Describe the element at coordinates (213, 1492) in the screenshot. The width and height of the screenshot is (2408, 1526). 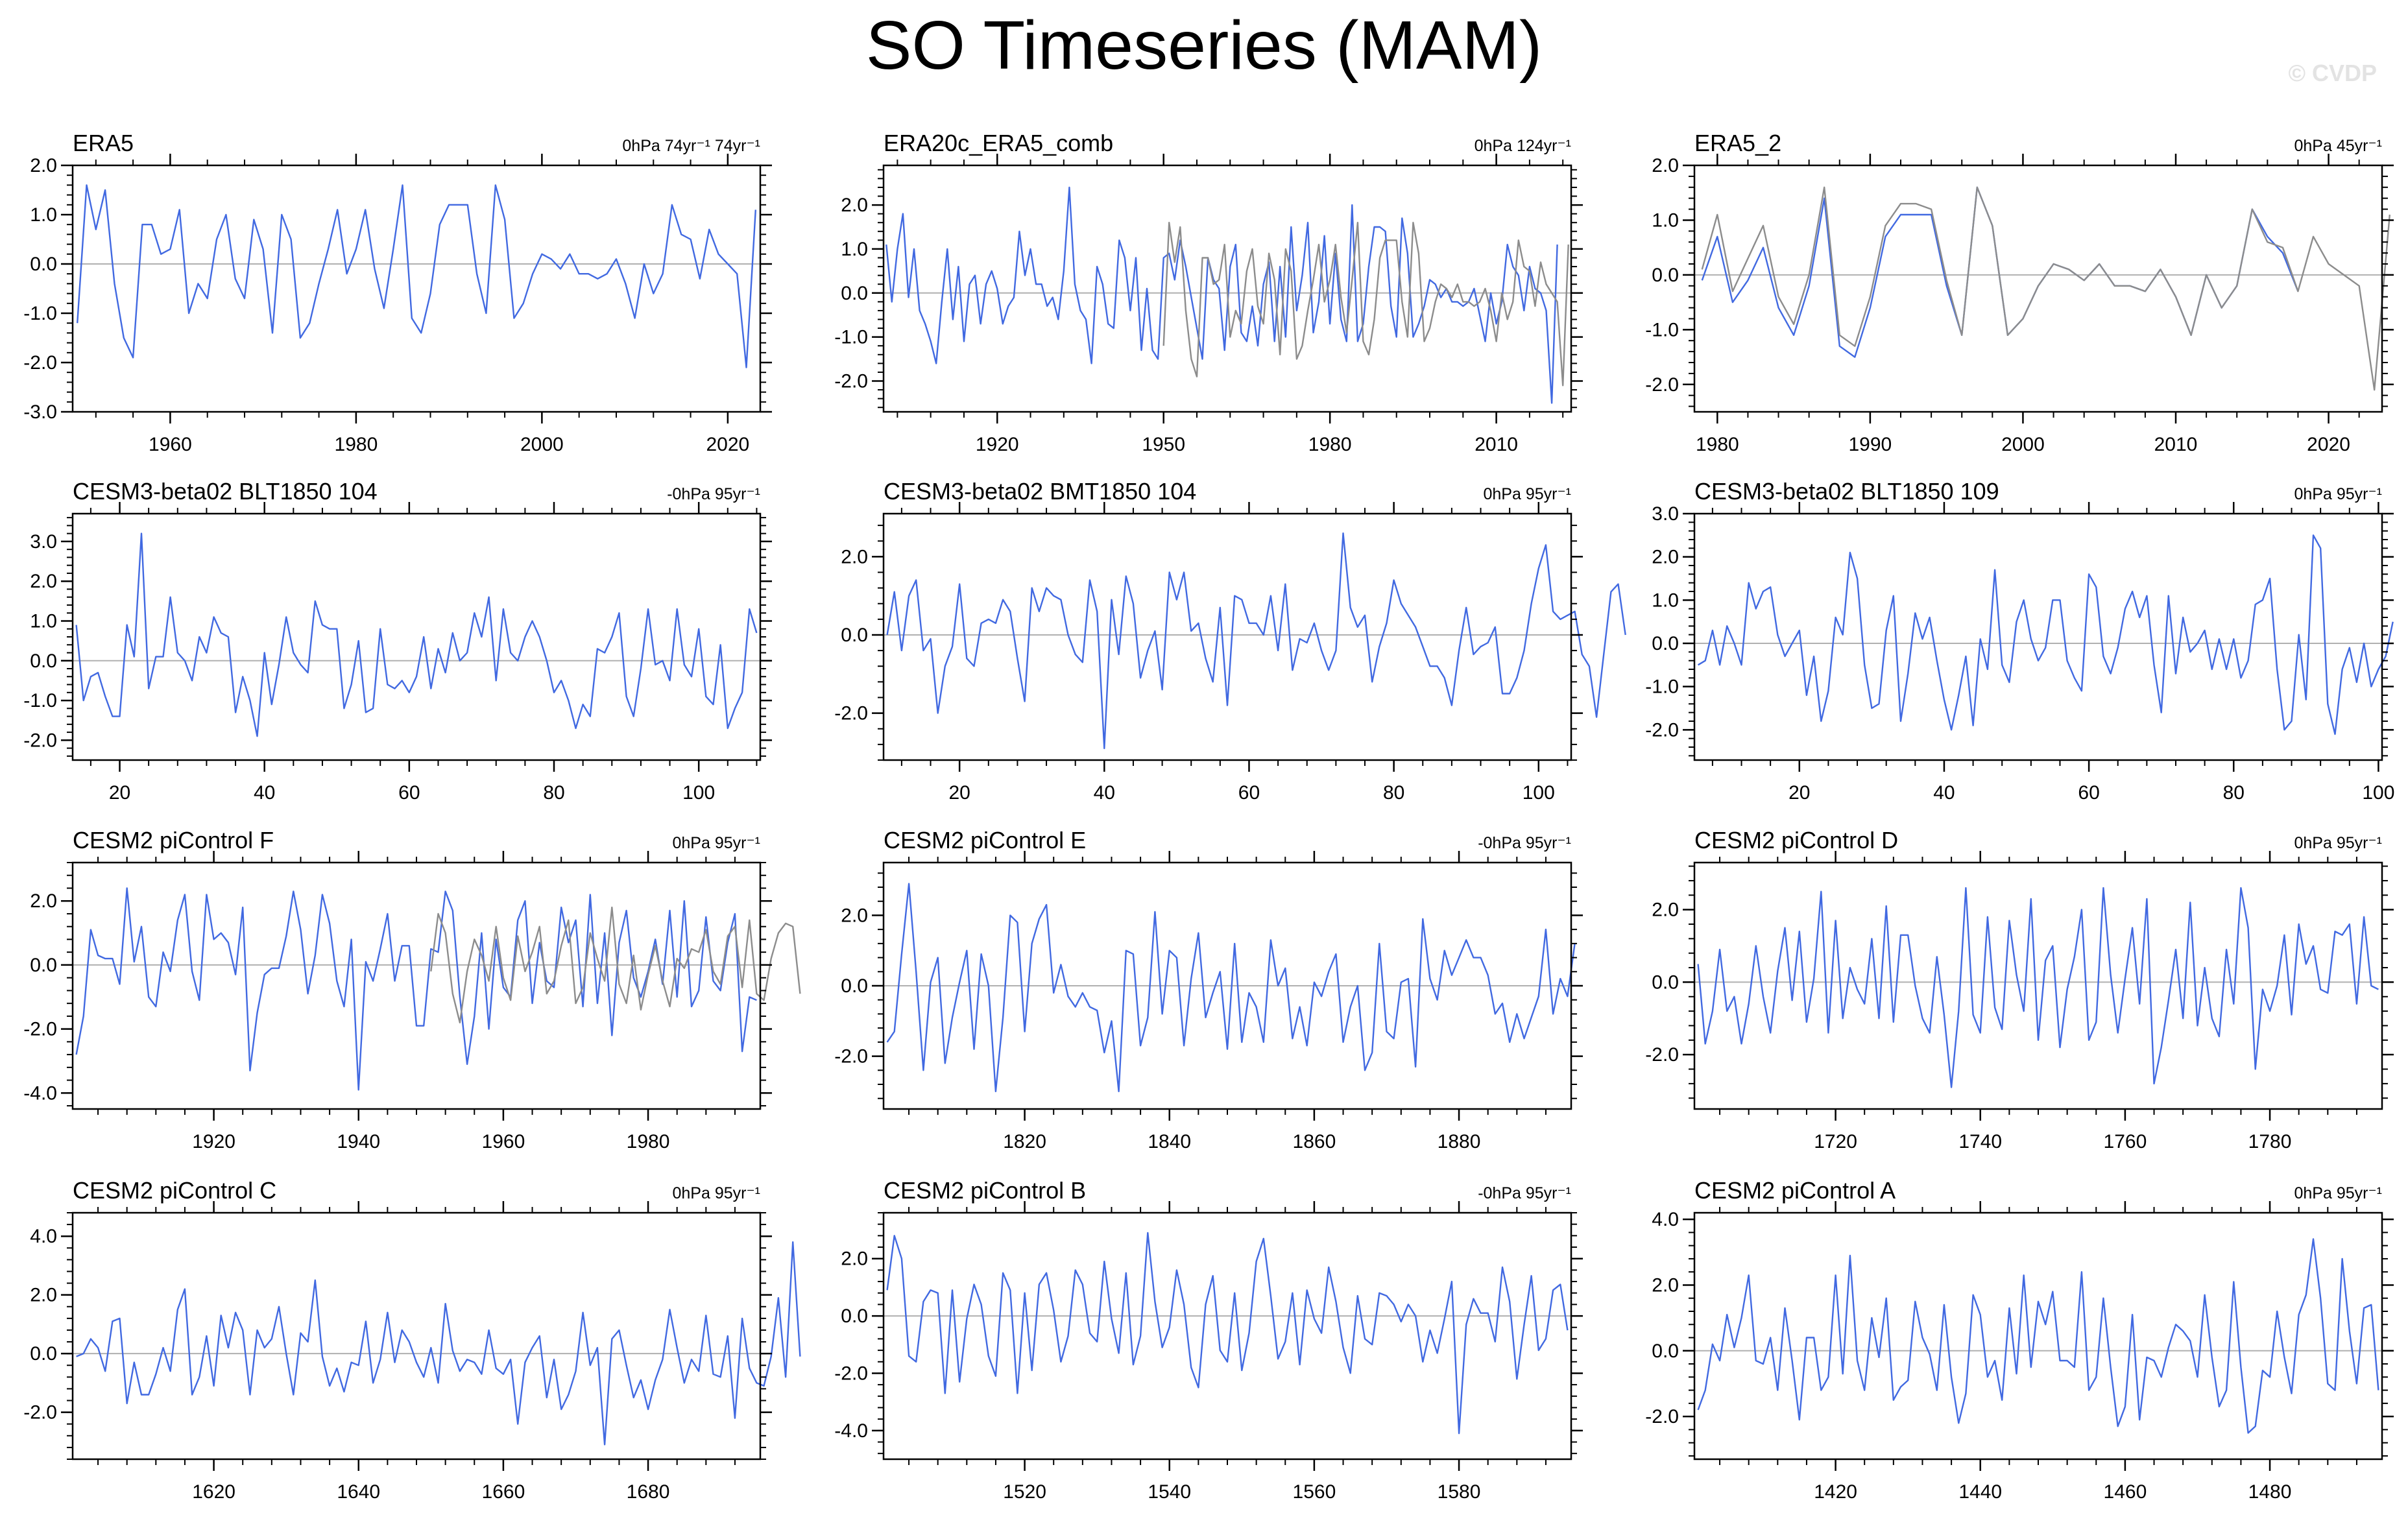
I see `x-tick-label: 1620` at that location.